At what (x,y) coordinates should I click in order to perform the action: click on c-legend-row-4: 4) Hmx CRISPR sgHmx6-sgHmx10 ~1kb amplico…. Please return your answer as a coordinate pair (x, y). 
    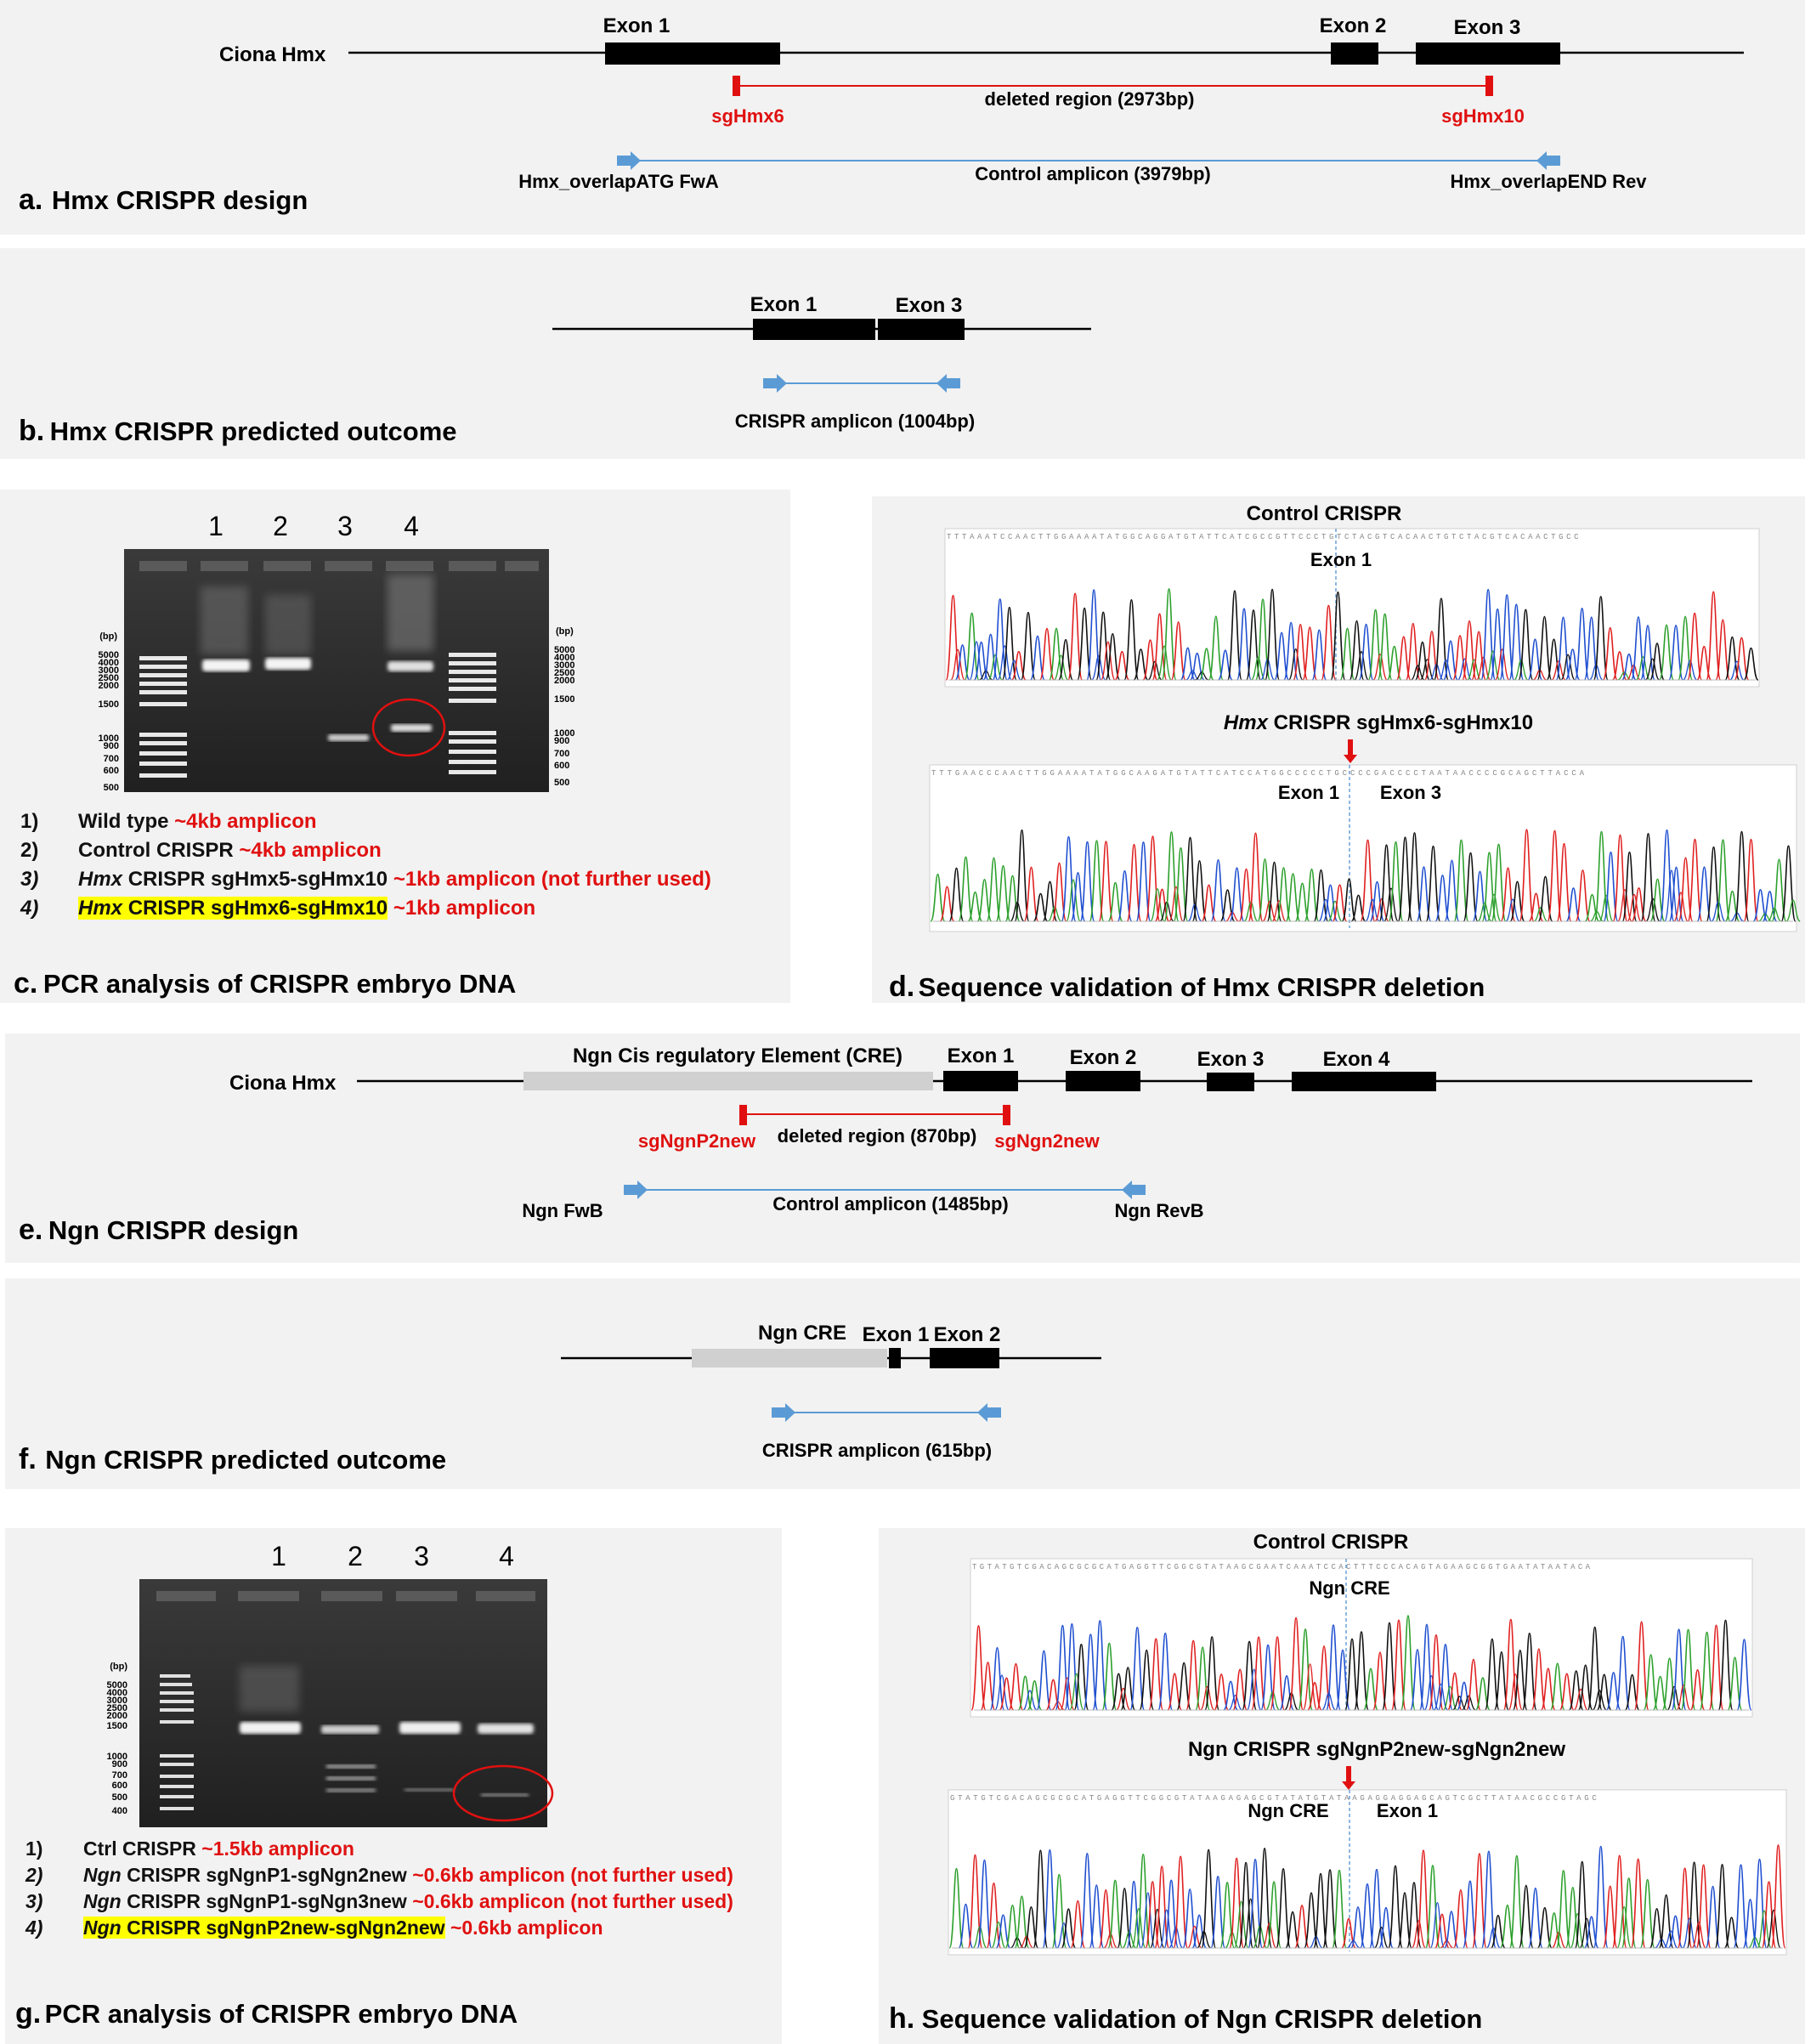
    Looking at the image, I should click on (366, 908).